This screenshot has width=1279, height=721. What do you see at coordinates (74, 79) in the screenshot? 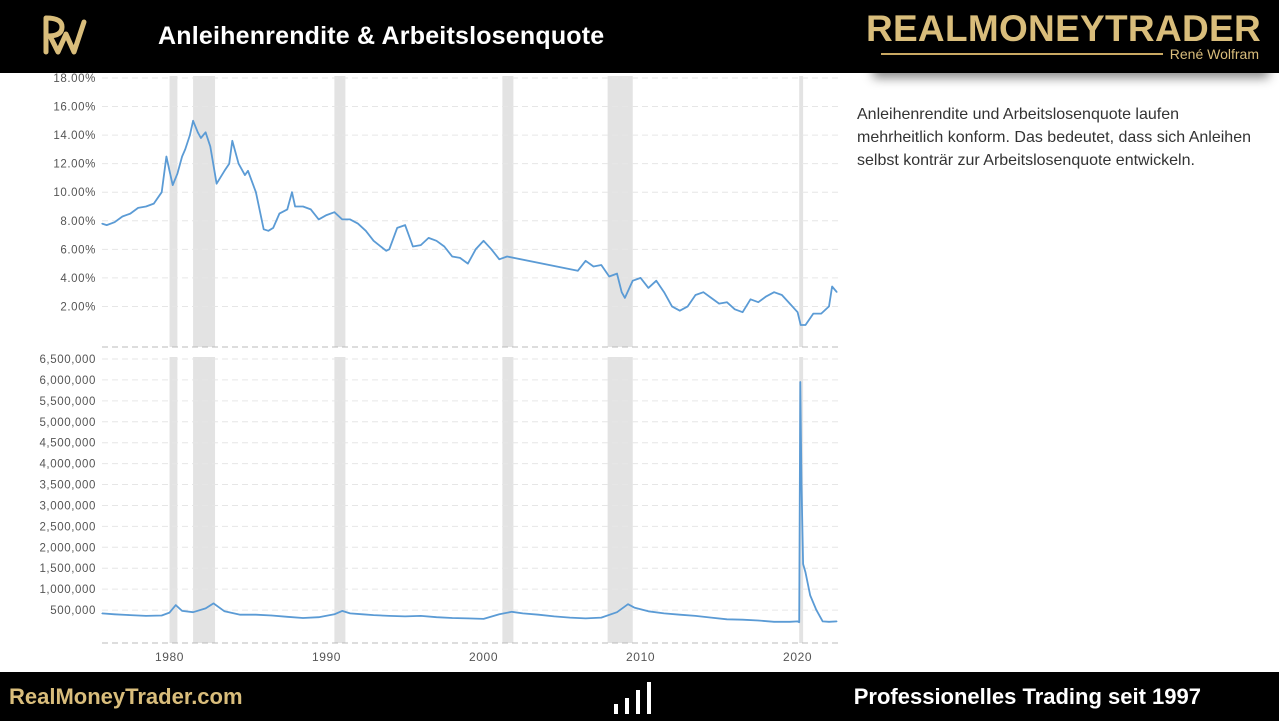
I see `yield-y-tick-label: 18.00%` at bounding box center [74, 79].